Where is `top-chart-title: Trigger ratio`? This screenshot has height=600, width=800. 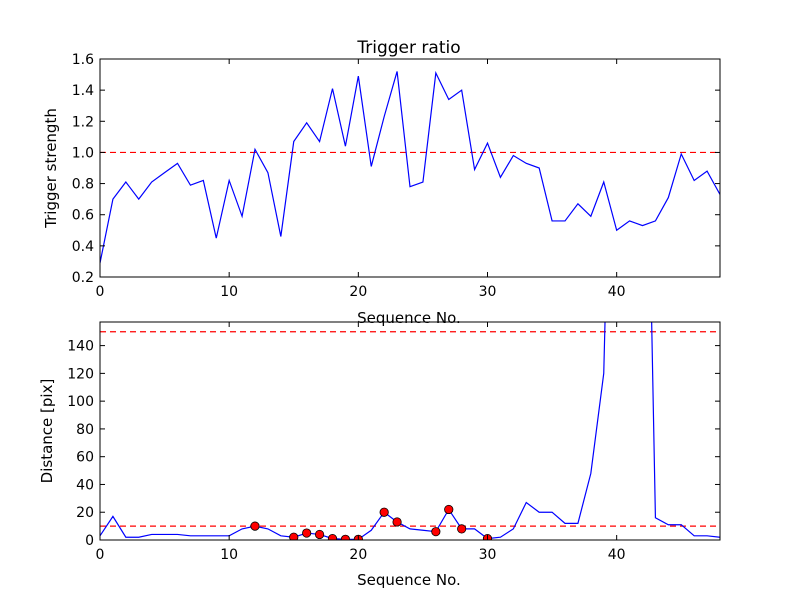
top-chart-title: Trigger ratio is located at coordinates (408, 48).